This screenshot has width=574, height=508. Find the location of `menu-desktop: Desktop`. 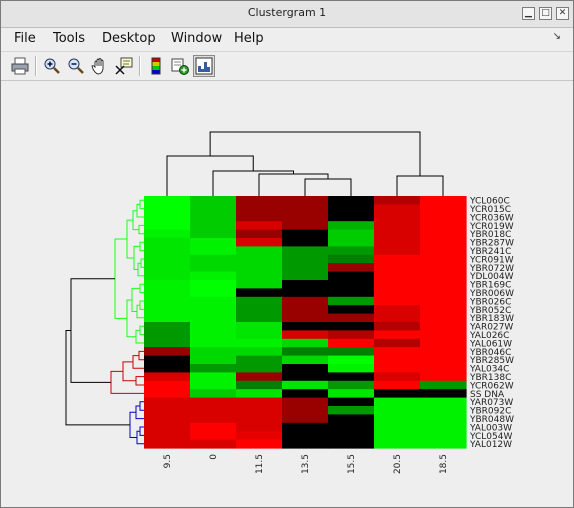

menu-desktop: Desktop is located at coordinates (129, 38).